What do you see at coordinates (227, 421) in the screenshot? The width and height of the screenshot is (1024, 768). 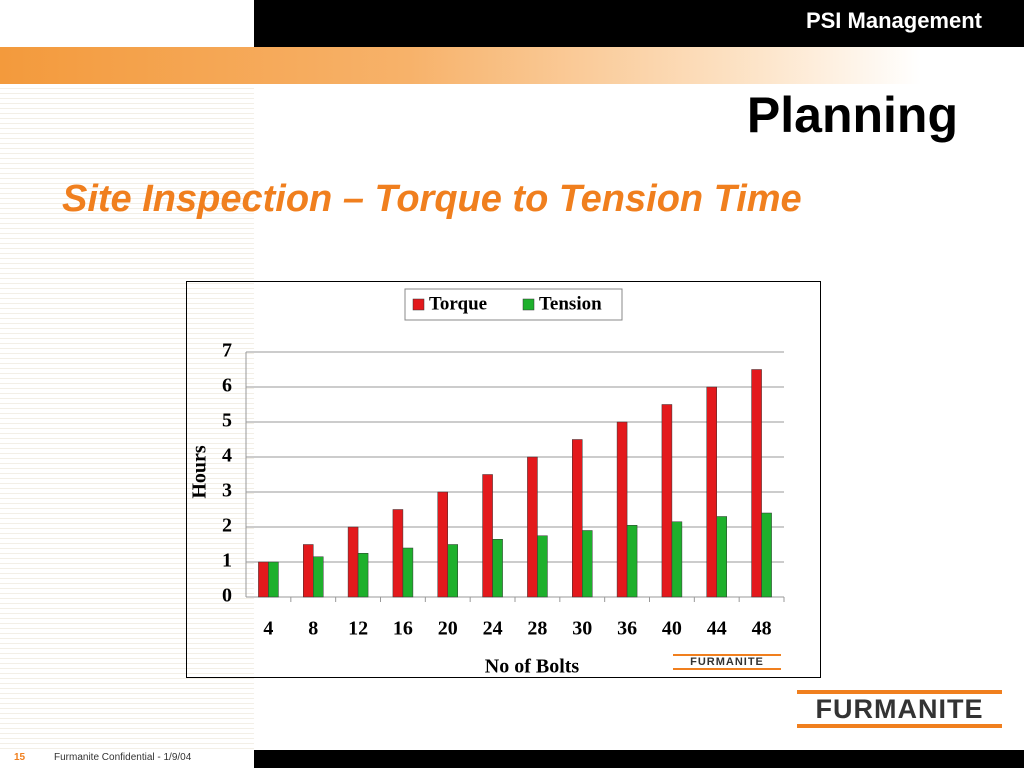 I see `y-tick-label: 5` at bounding box center [227, 421].